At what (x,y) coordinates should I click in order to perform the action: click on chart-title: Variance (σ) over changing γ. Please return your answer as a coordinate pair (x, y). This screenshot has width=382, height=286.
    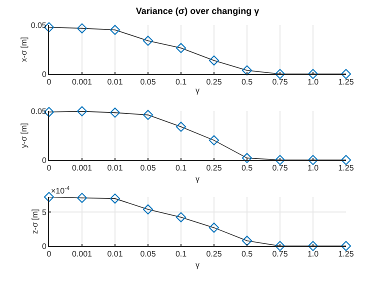
    Looking at the image, I should click on (198, 11).